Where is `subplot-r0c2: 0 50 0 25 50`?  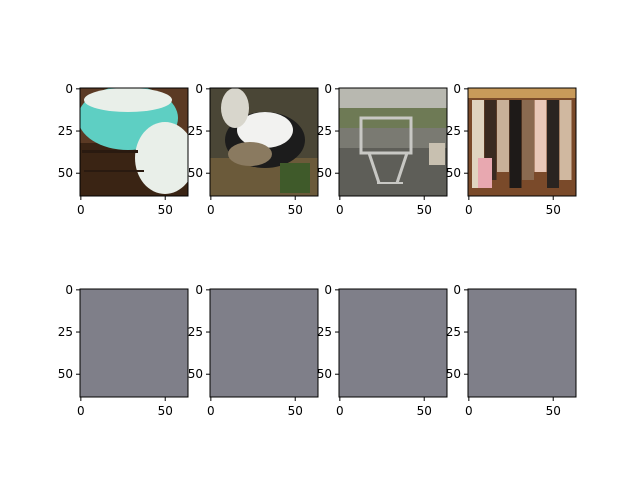
subplot-r0c2: 0 50 0 25 50 is located at coordinates (382, 149).